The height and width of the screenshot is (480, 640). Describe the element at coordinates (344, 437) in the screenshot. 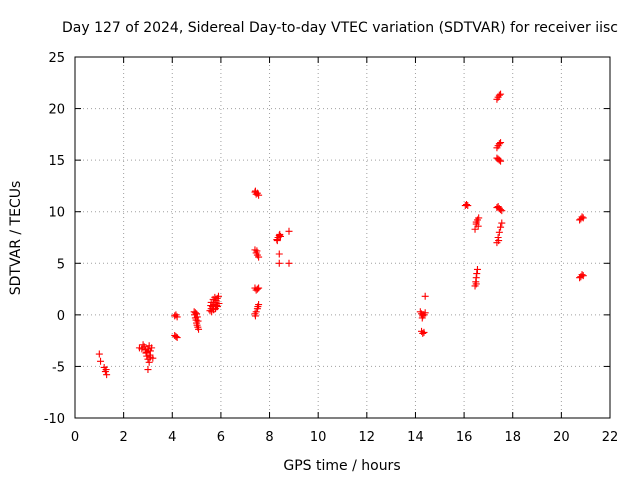

I see `x-tick-labels: 0 2 4 6 8 10 12 14 16 18 20 22` at that location.